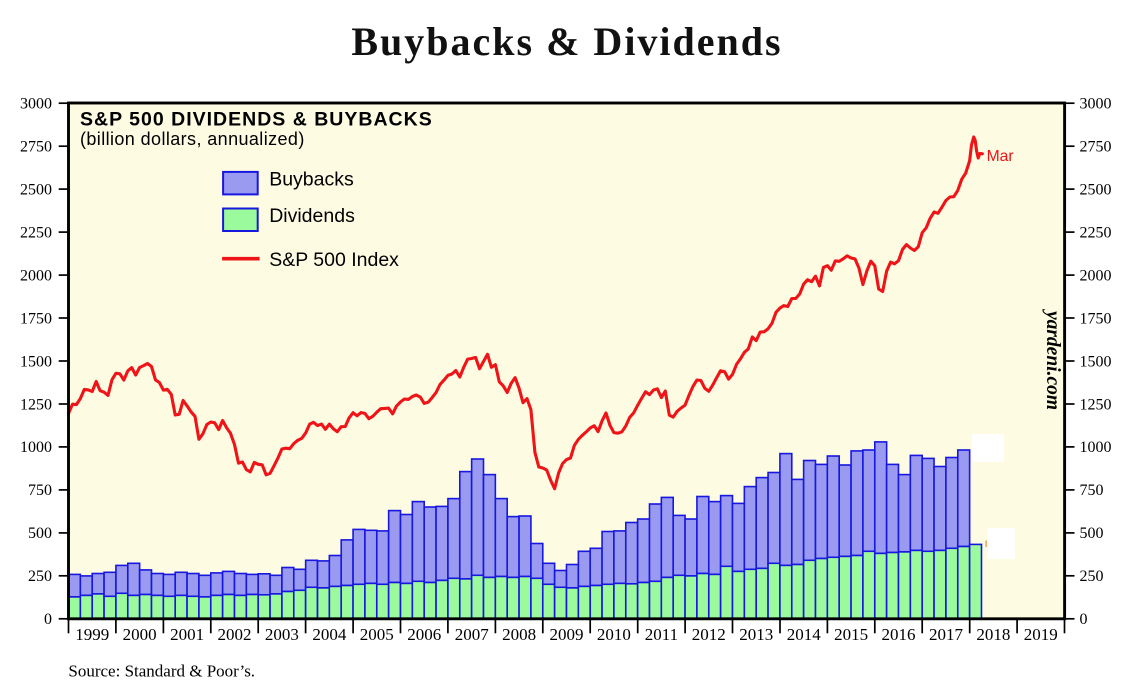  I want to click on svg-text: S&P 500 Index, so click(334, 260).